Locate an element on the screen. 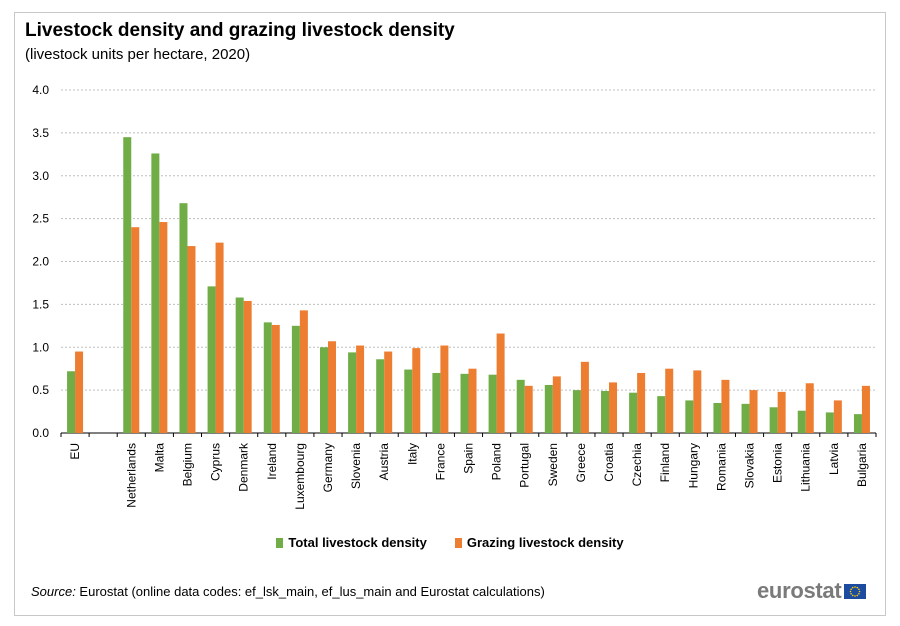 The height and width of the screenshot is (626, 900). x-tick-label: Spain is located at coordinates (469, 458).